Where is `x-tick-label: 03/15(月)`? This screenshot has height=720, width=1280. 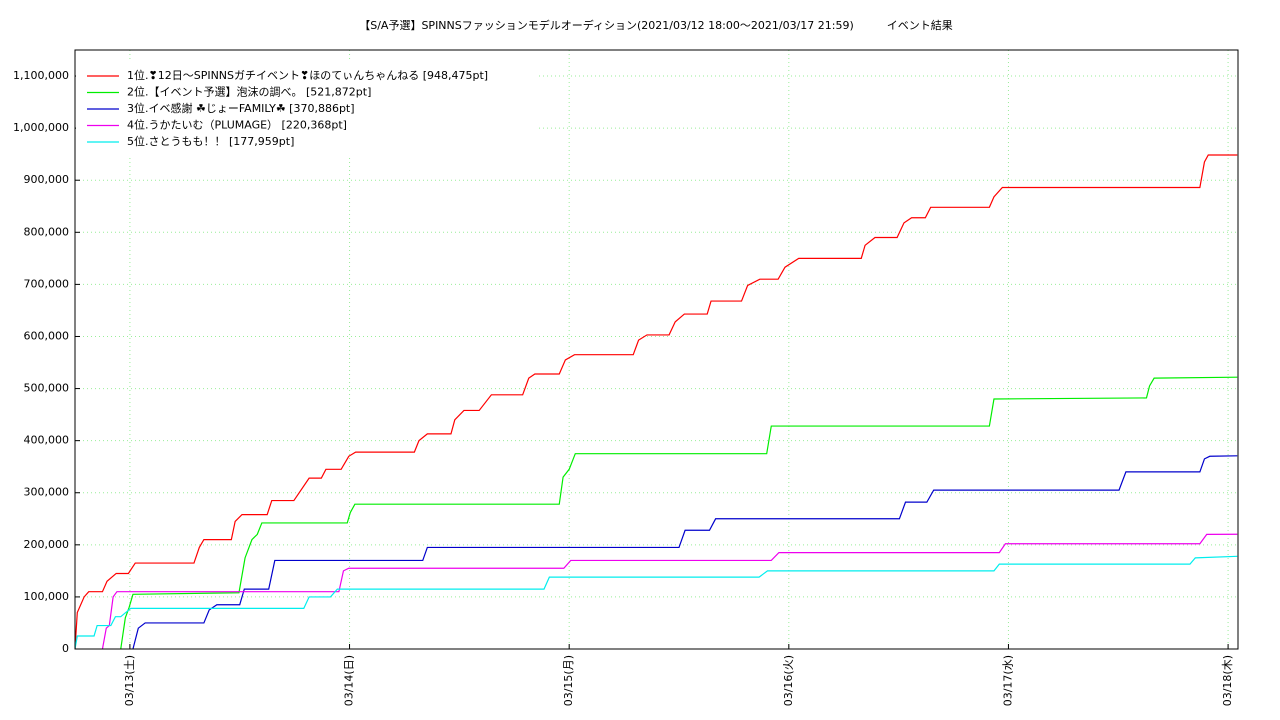 x-tick-label: 03/15(月) is located at coordinates (568, 680).